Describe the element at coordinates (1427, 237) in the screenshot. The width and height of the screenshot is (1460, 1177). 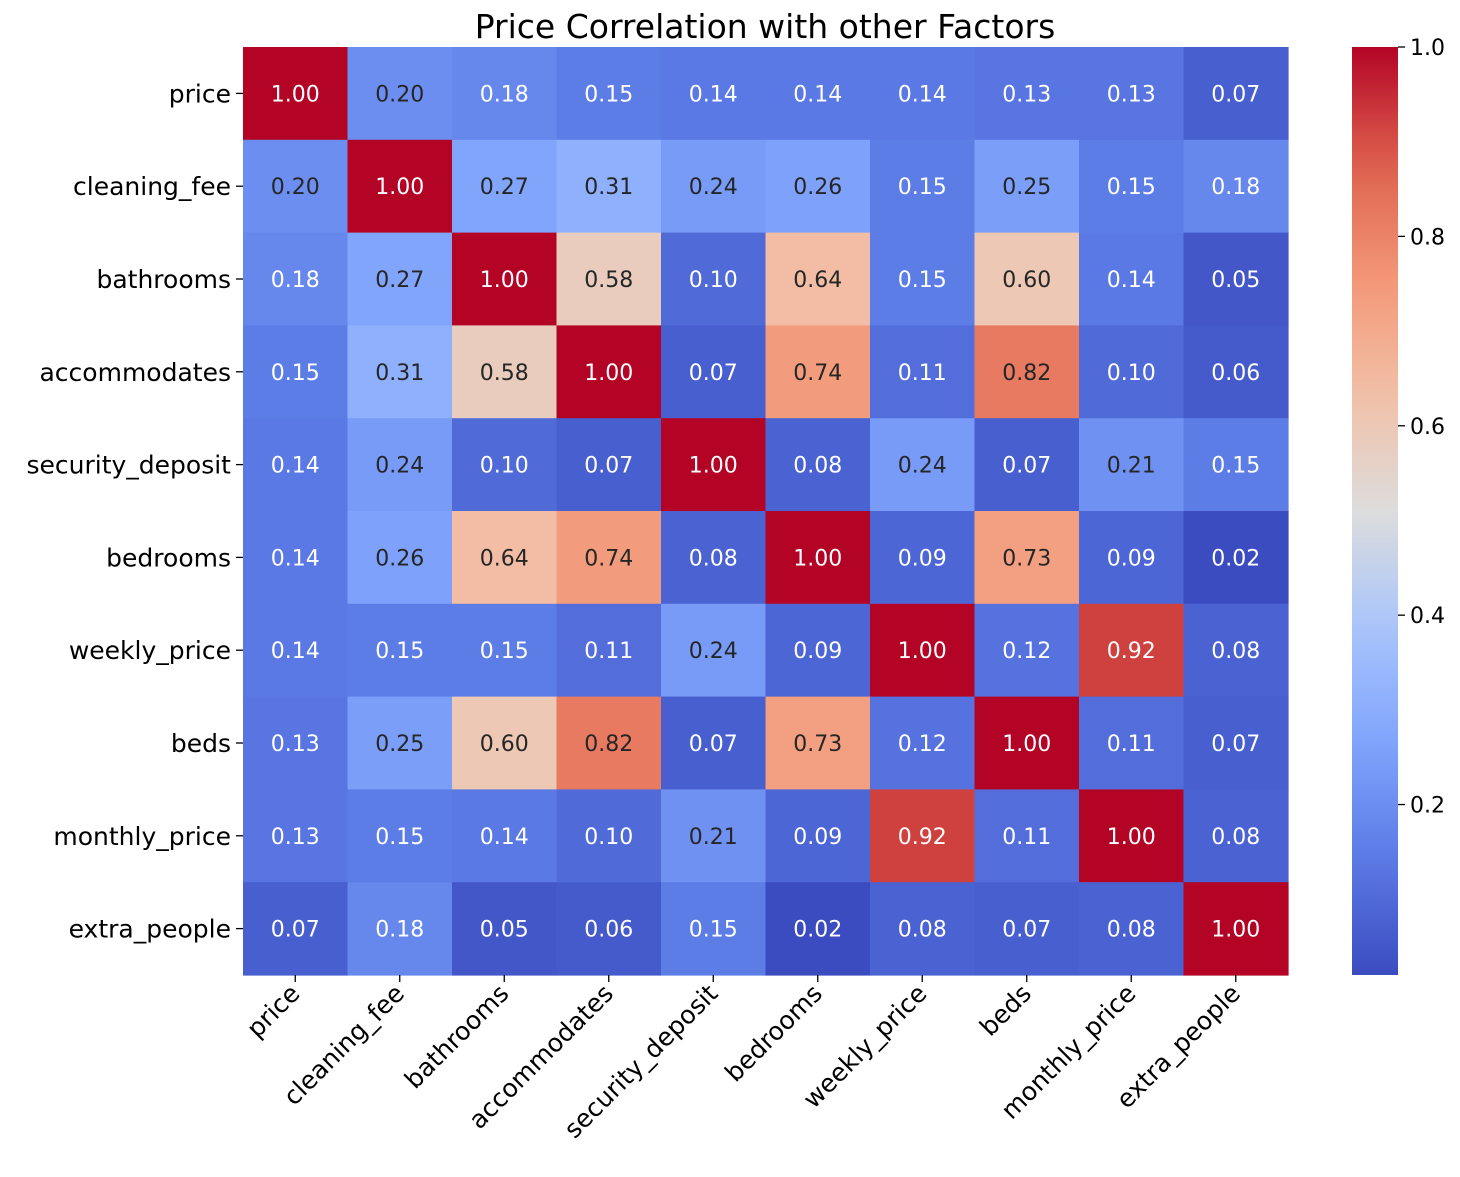
I see `colorbar-tick-label: 0.8` at that location.